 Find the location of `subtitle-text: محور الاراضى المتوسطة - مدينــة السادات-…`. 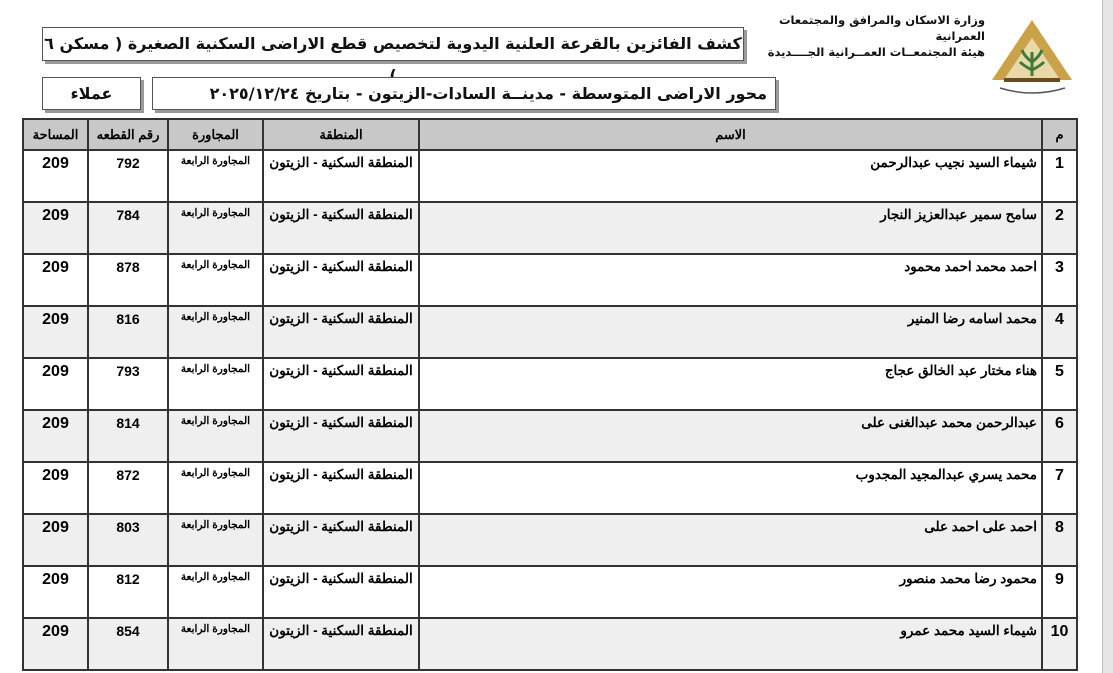

subtitle-text: محور الاراضى المتوسطة - مدينــة السادات-… is located at coordinates (488, 93).